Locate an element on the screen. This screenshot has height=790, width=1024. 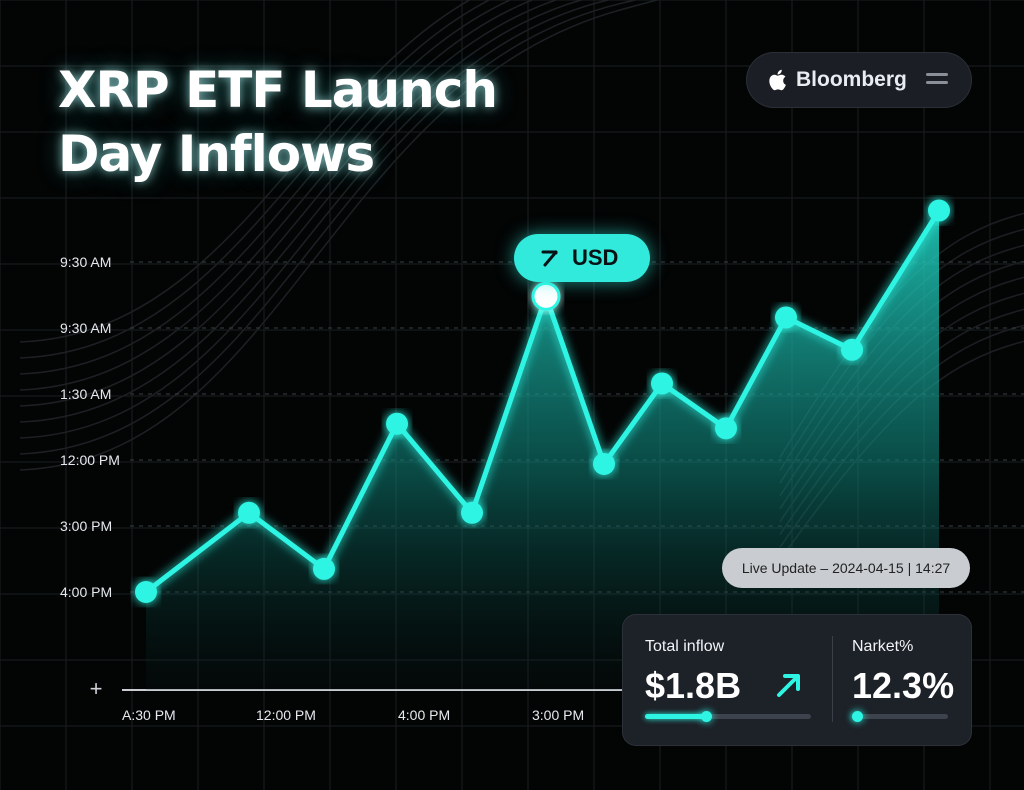
y-tick-label: 12:00 PM is located at coordinates (90, 460).